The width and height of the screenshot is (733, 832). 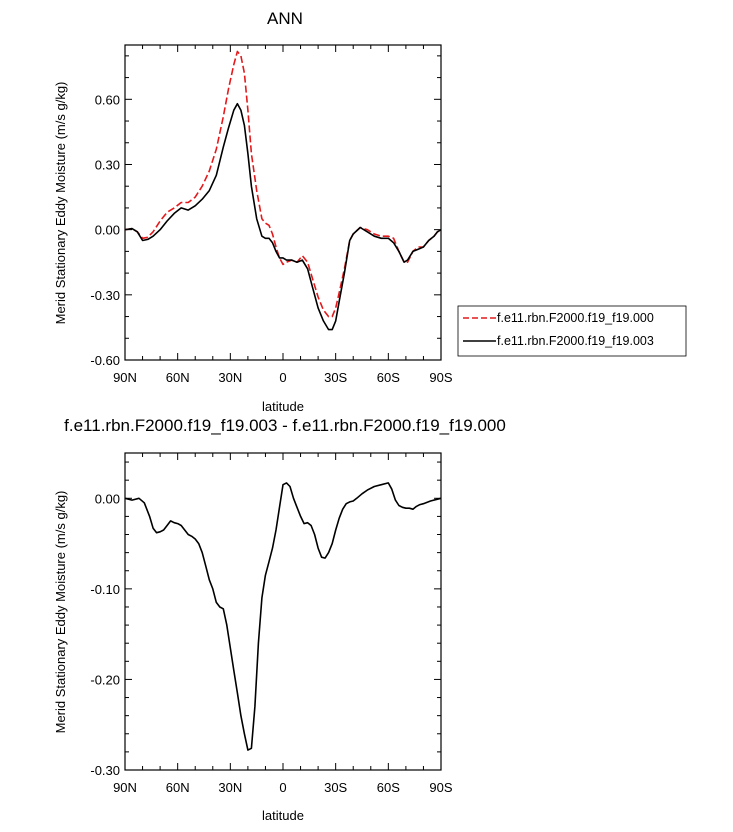 What do you see at coordinates (107, 99) in the screenshot?
I see `y-tick-label: 0.60` at bounding box center [107, 99].